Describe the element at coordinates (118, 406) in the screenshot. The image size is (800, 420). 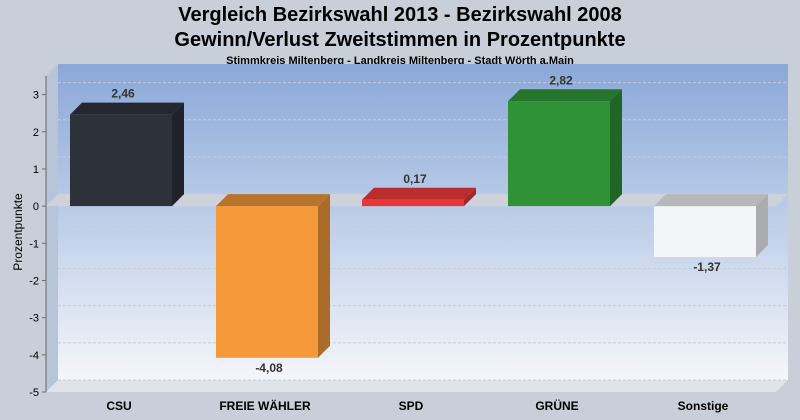
I see `x-tick-label: CSU` at that location.